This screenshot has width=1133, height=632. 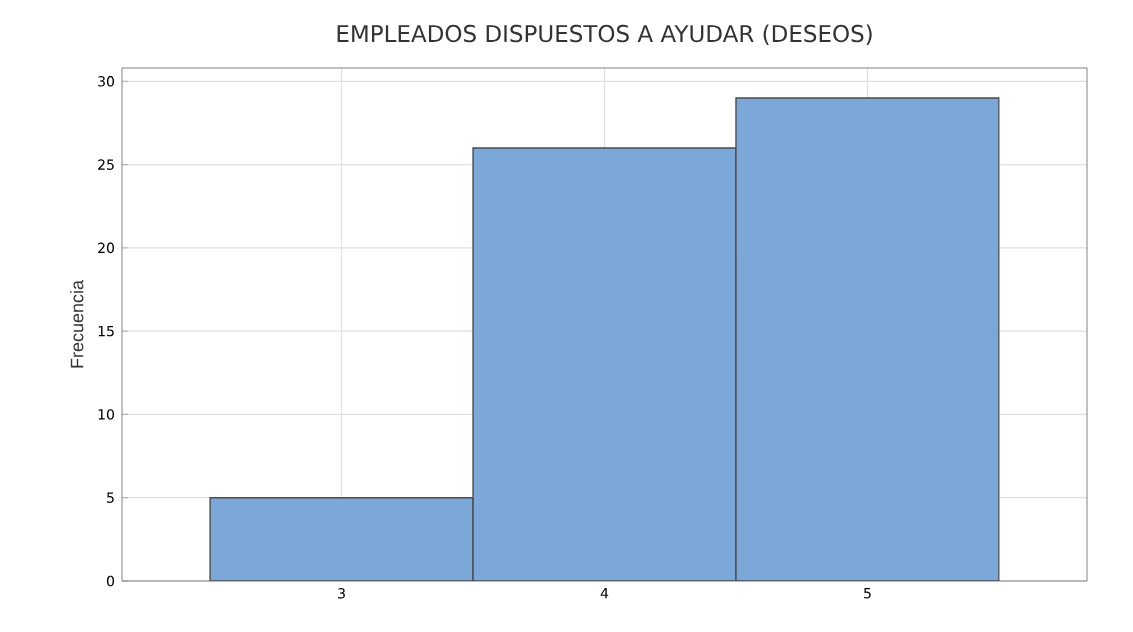 I want to click on y-tick-label: 20, so click(x=106, y=248).